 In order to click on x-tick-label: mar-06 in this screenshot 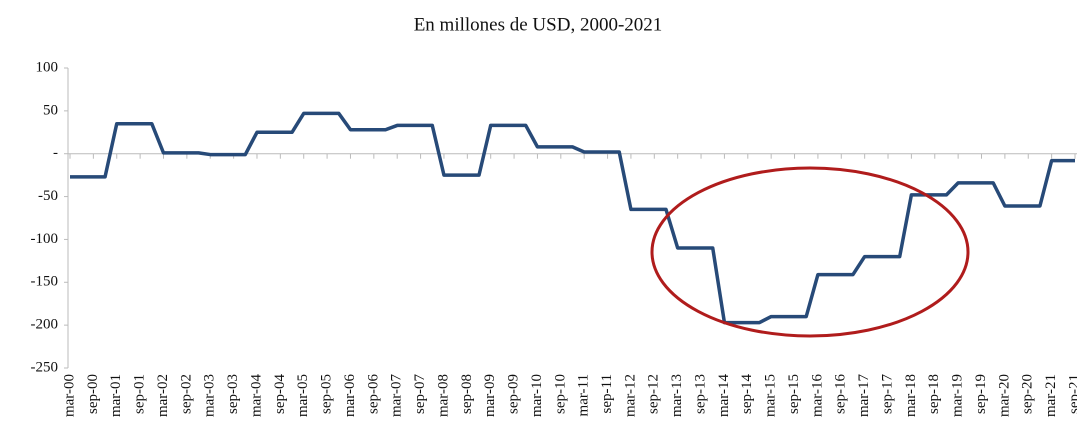, I will do `click(350, 396)`.